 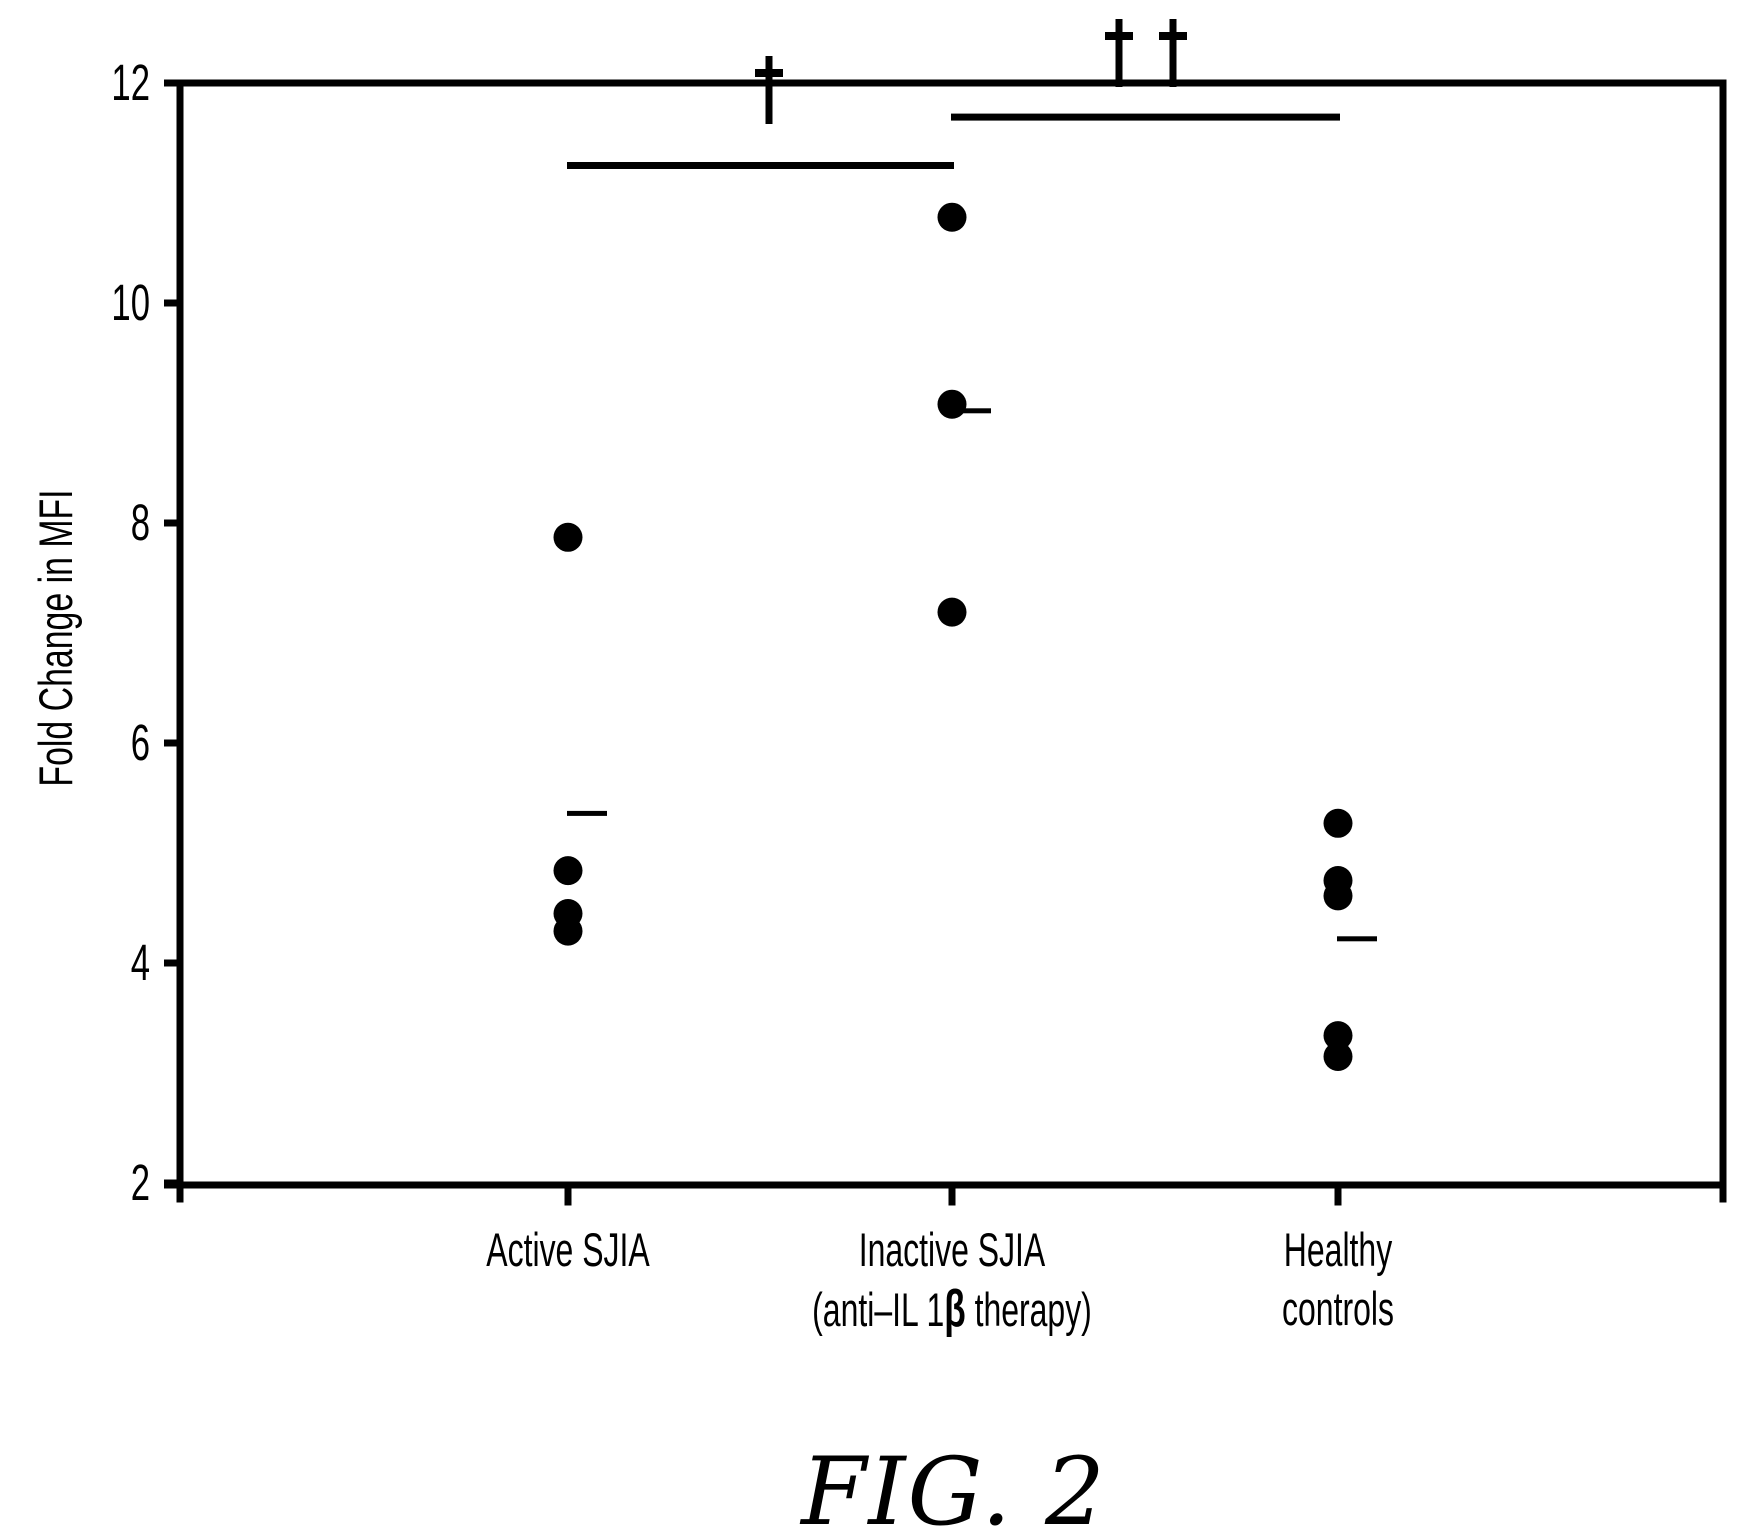 What do you see at coordinates (952, 1249) in the screenshot?
I see `x-axis-group-label-line: Inactive SJIA` at bounding box center [952, 1249].